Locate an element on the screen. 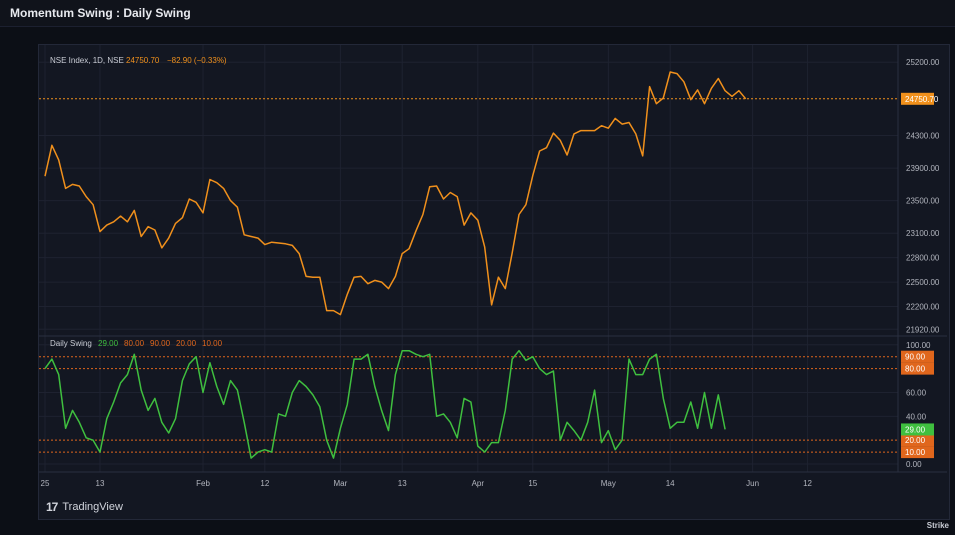 Image resolution: width=955 pixels, height=535 pixels. level-badge: 80.00 is located at coordinates (915, 369).